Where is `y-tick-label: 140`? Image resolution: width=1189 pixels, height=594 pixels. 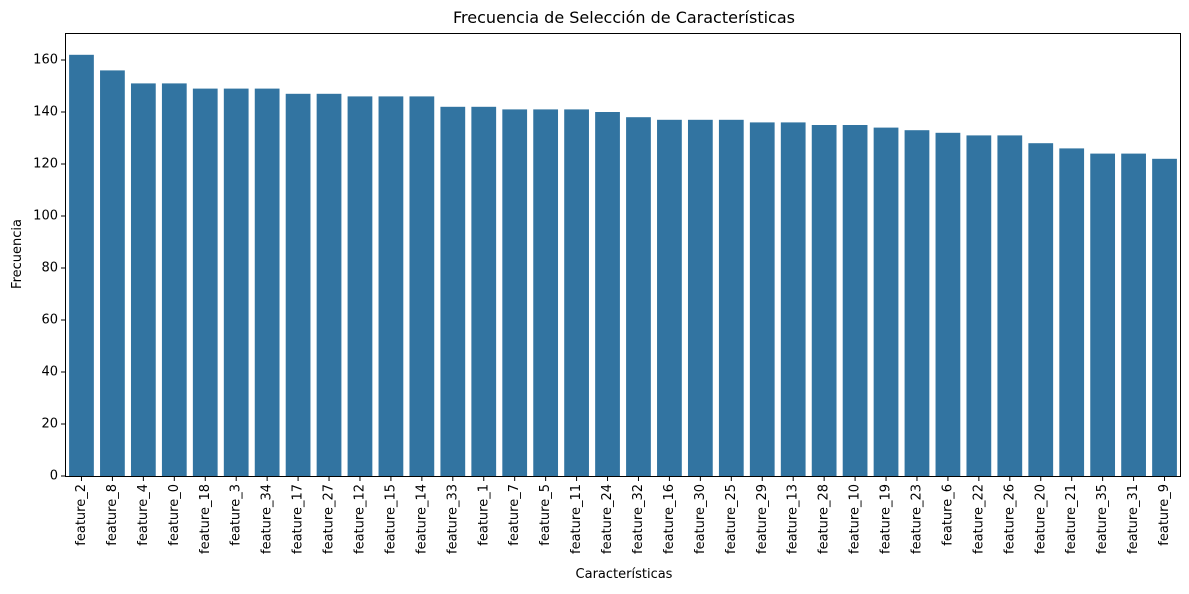
y-tick-label: 140 is located at coordinates (45, 112).